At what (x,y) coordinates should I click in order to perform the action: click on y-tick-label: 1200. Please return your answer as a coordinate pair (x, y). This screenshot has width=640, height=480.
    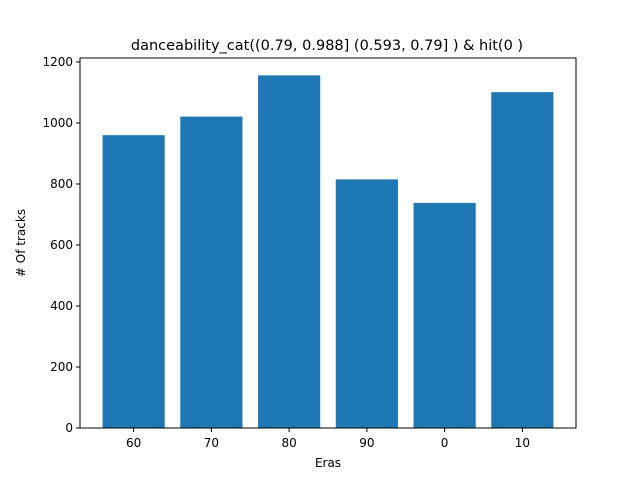
    Looking at the image, I should click on (57, 62).